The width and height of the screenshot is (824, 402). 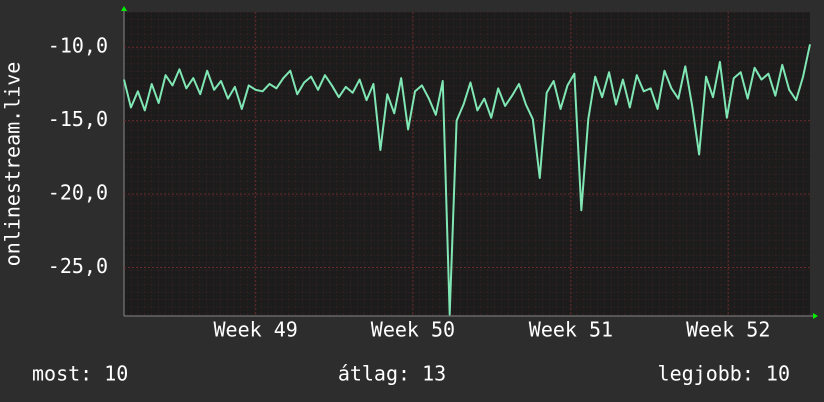 What do you see at coordinates (78, 266) in the screenshot?
I see `y-tick-label: -25,0` at bounding box center [78, 266].